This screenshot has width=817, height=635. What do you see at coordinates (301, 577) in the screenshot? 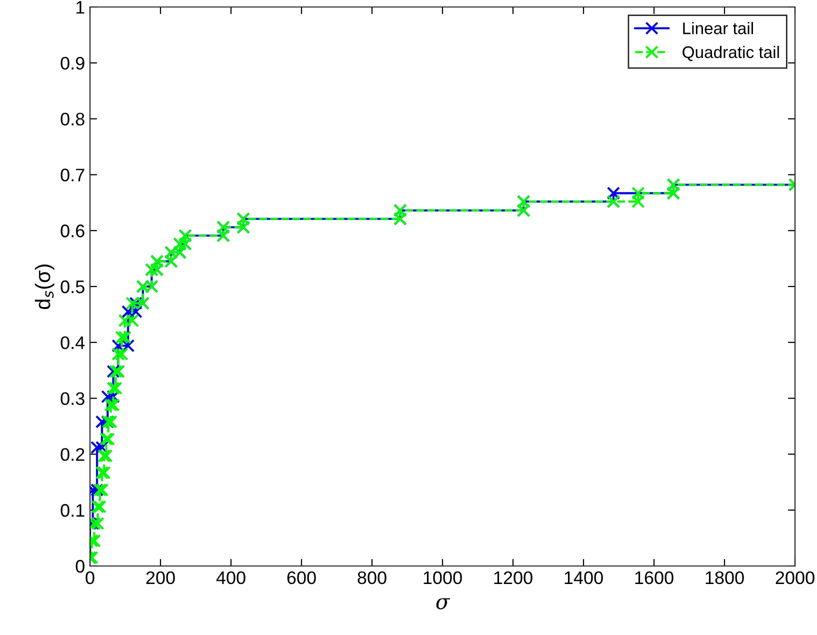
I see `x-tick-label: 600` at bounding box center [301, 577].